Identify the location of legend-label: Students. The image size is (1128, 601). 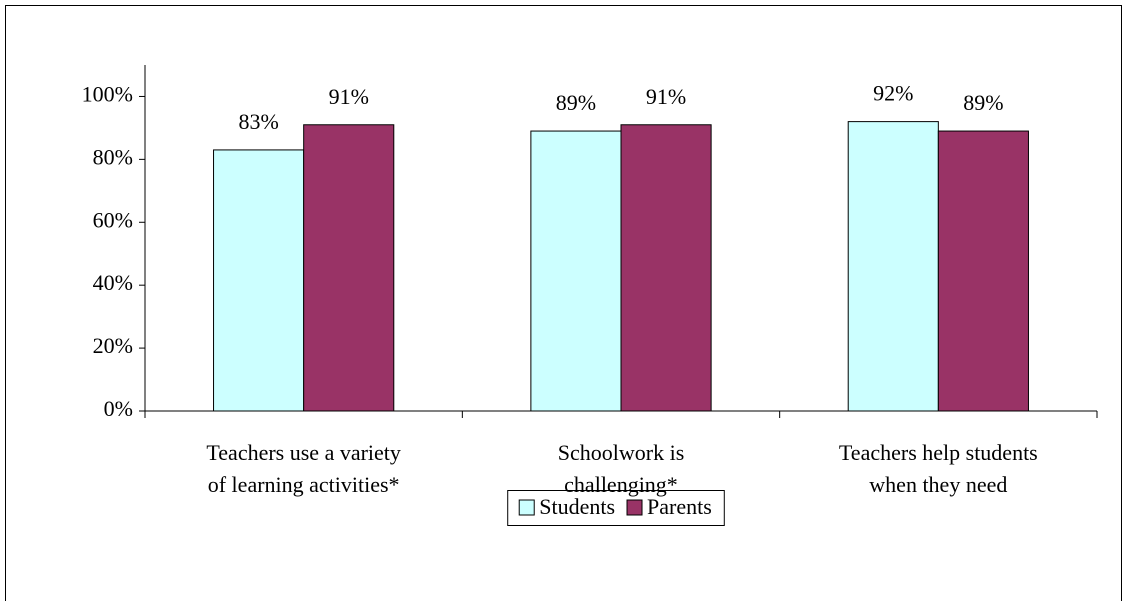
(577, 506).